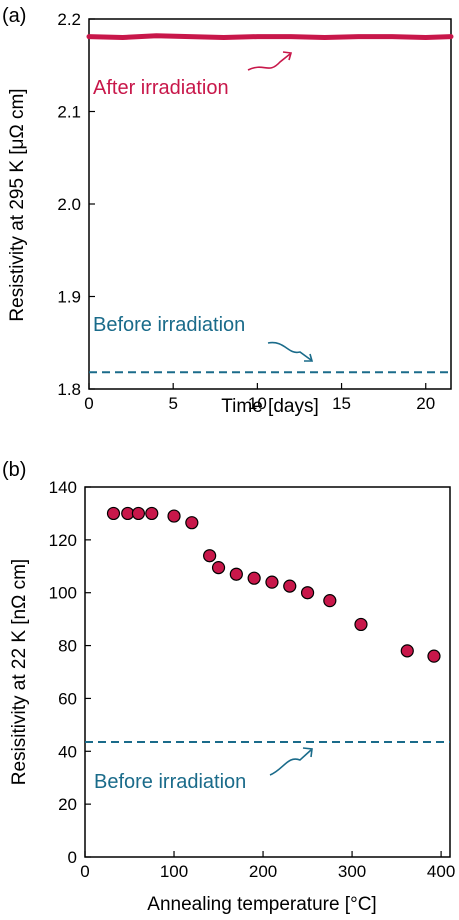 This screenshot has height=920, width=459. Describe the element at coordinates (425, 403) in the screenshot. I see `x-tick-label: 20` at that location.